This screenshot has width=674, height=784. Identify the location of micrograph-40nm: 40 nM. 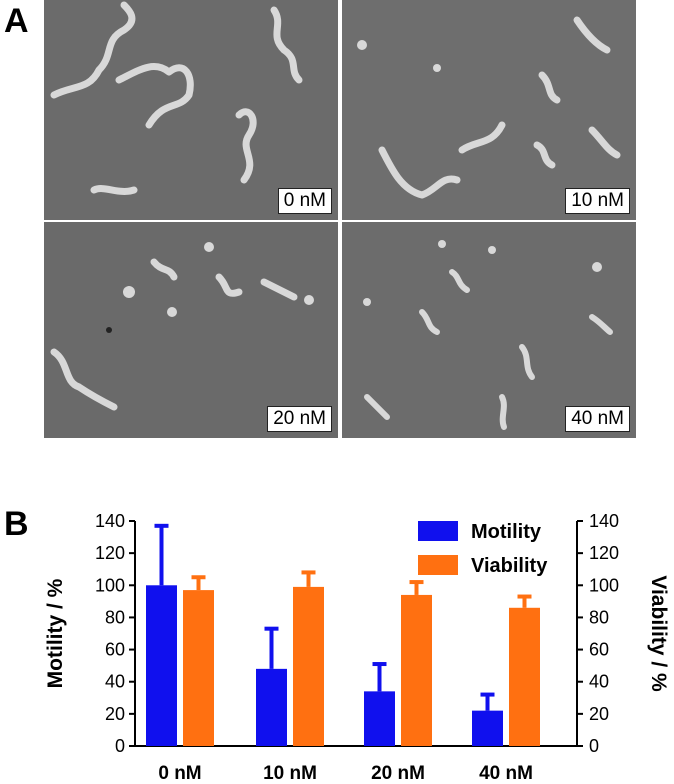
(489, 330).